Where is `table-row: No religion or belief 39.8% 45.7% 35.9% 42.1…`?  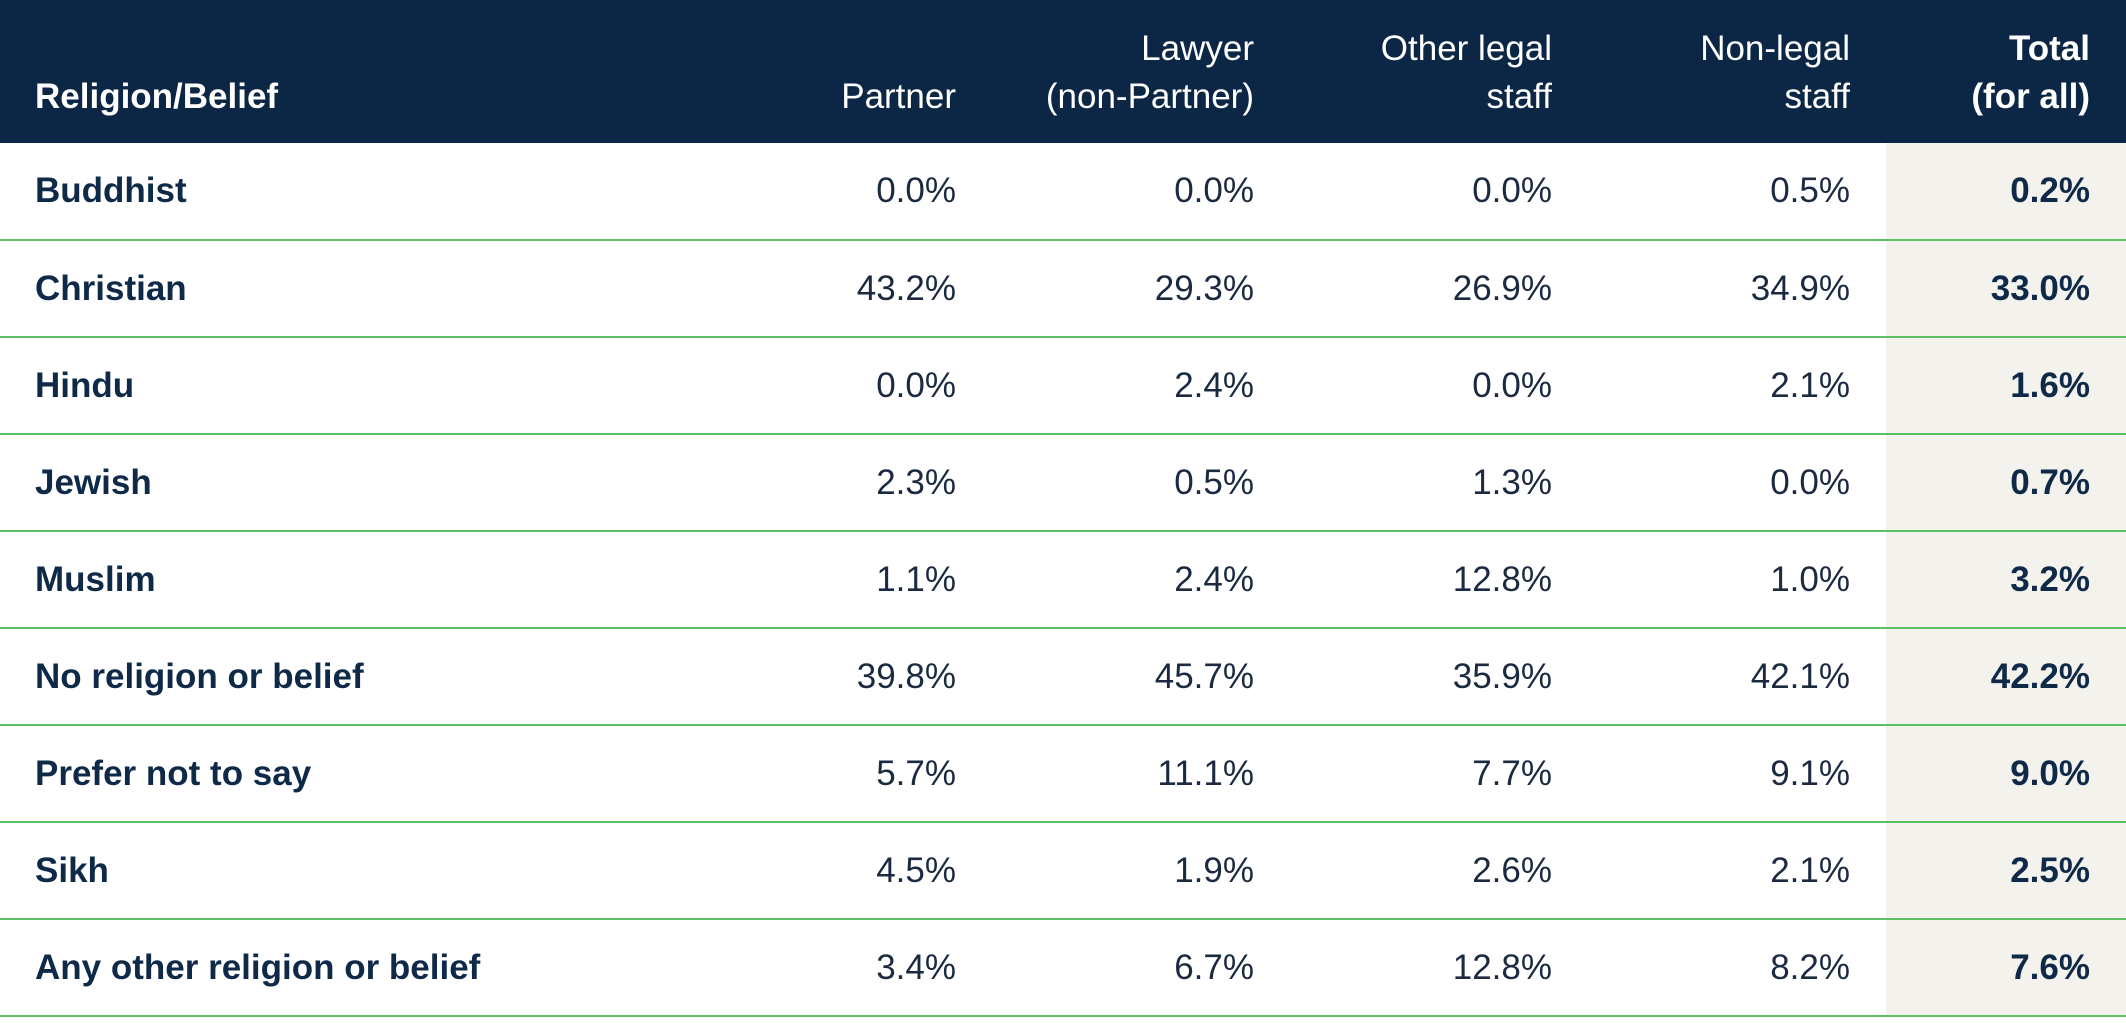
table-row: No religion or belief 39.8% 45.7% 35.9% 42.1… is located at coordinates (1063, 677).